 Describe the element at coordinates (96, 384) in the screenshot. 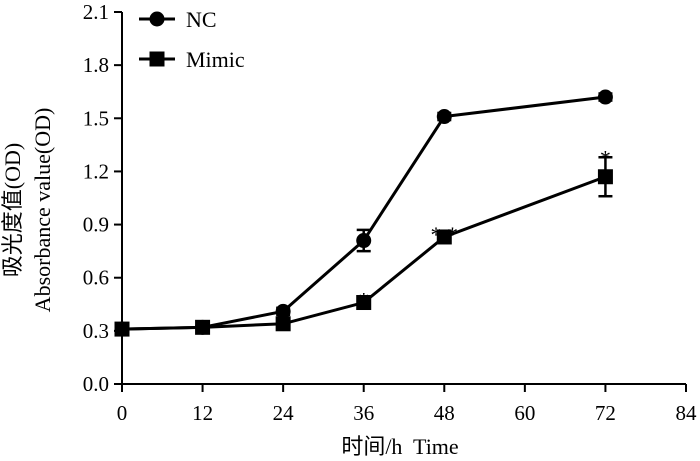

I see `y-tick-label: 0.0` at that location.